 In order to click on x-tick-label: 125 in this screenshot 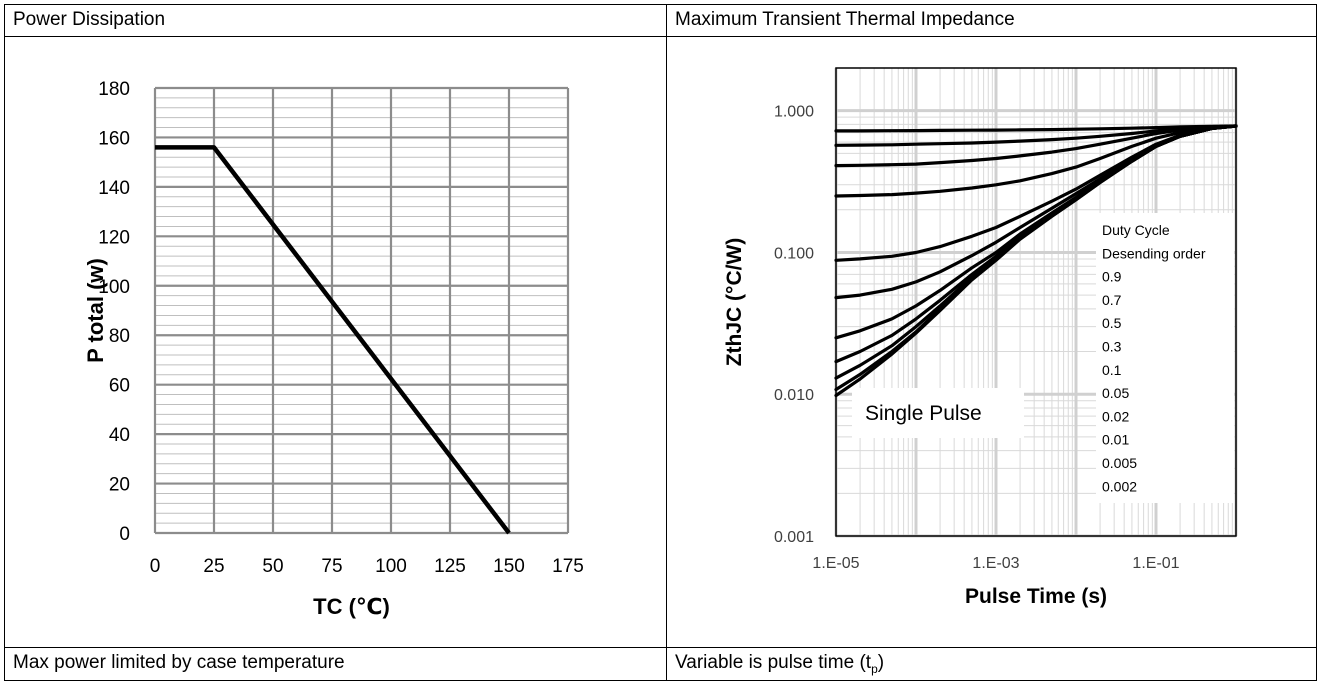, I will do `click(450, 566)`.